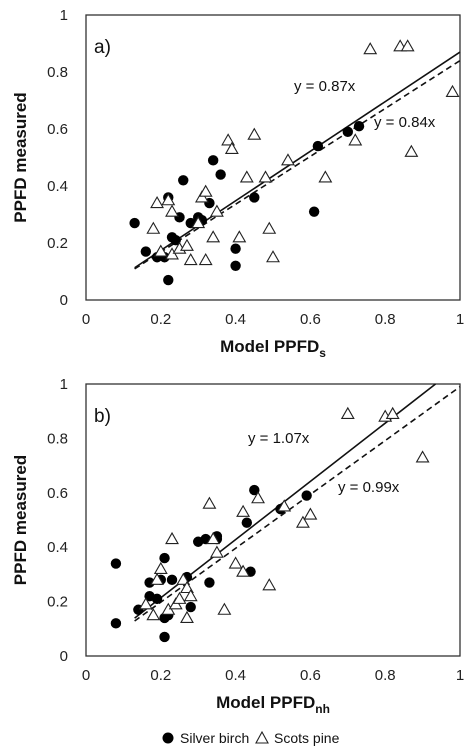  What do you see at coordinates (57, 493) in the screenshot?
I see `y-tick-label: 0.6` at bounding box center [57, 493].